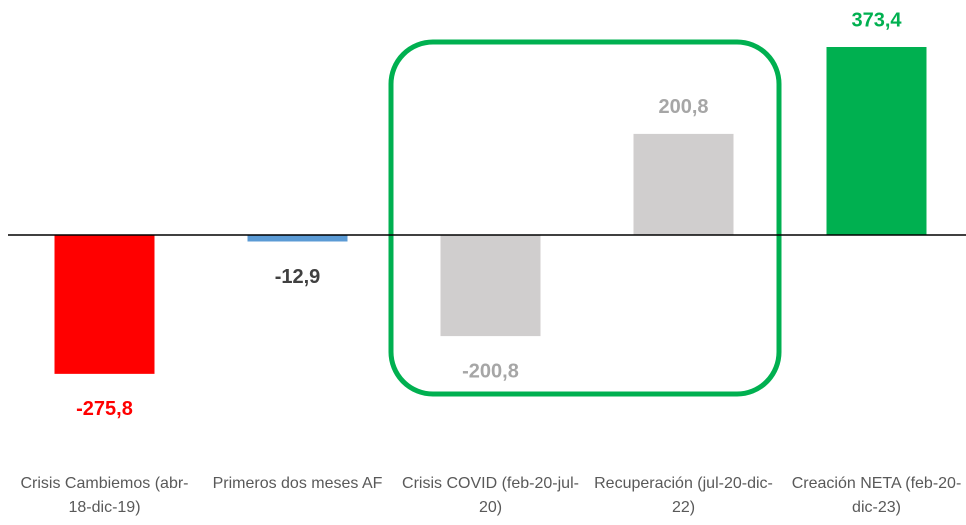 The image size is (966, 525). What do you see at coordinates (490, 495) in the screenshot?
I see `category-label: Crisis COVID (feb-20-jul-20)` at bounding box center [490, 495].